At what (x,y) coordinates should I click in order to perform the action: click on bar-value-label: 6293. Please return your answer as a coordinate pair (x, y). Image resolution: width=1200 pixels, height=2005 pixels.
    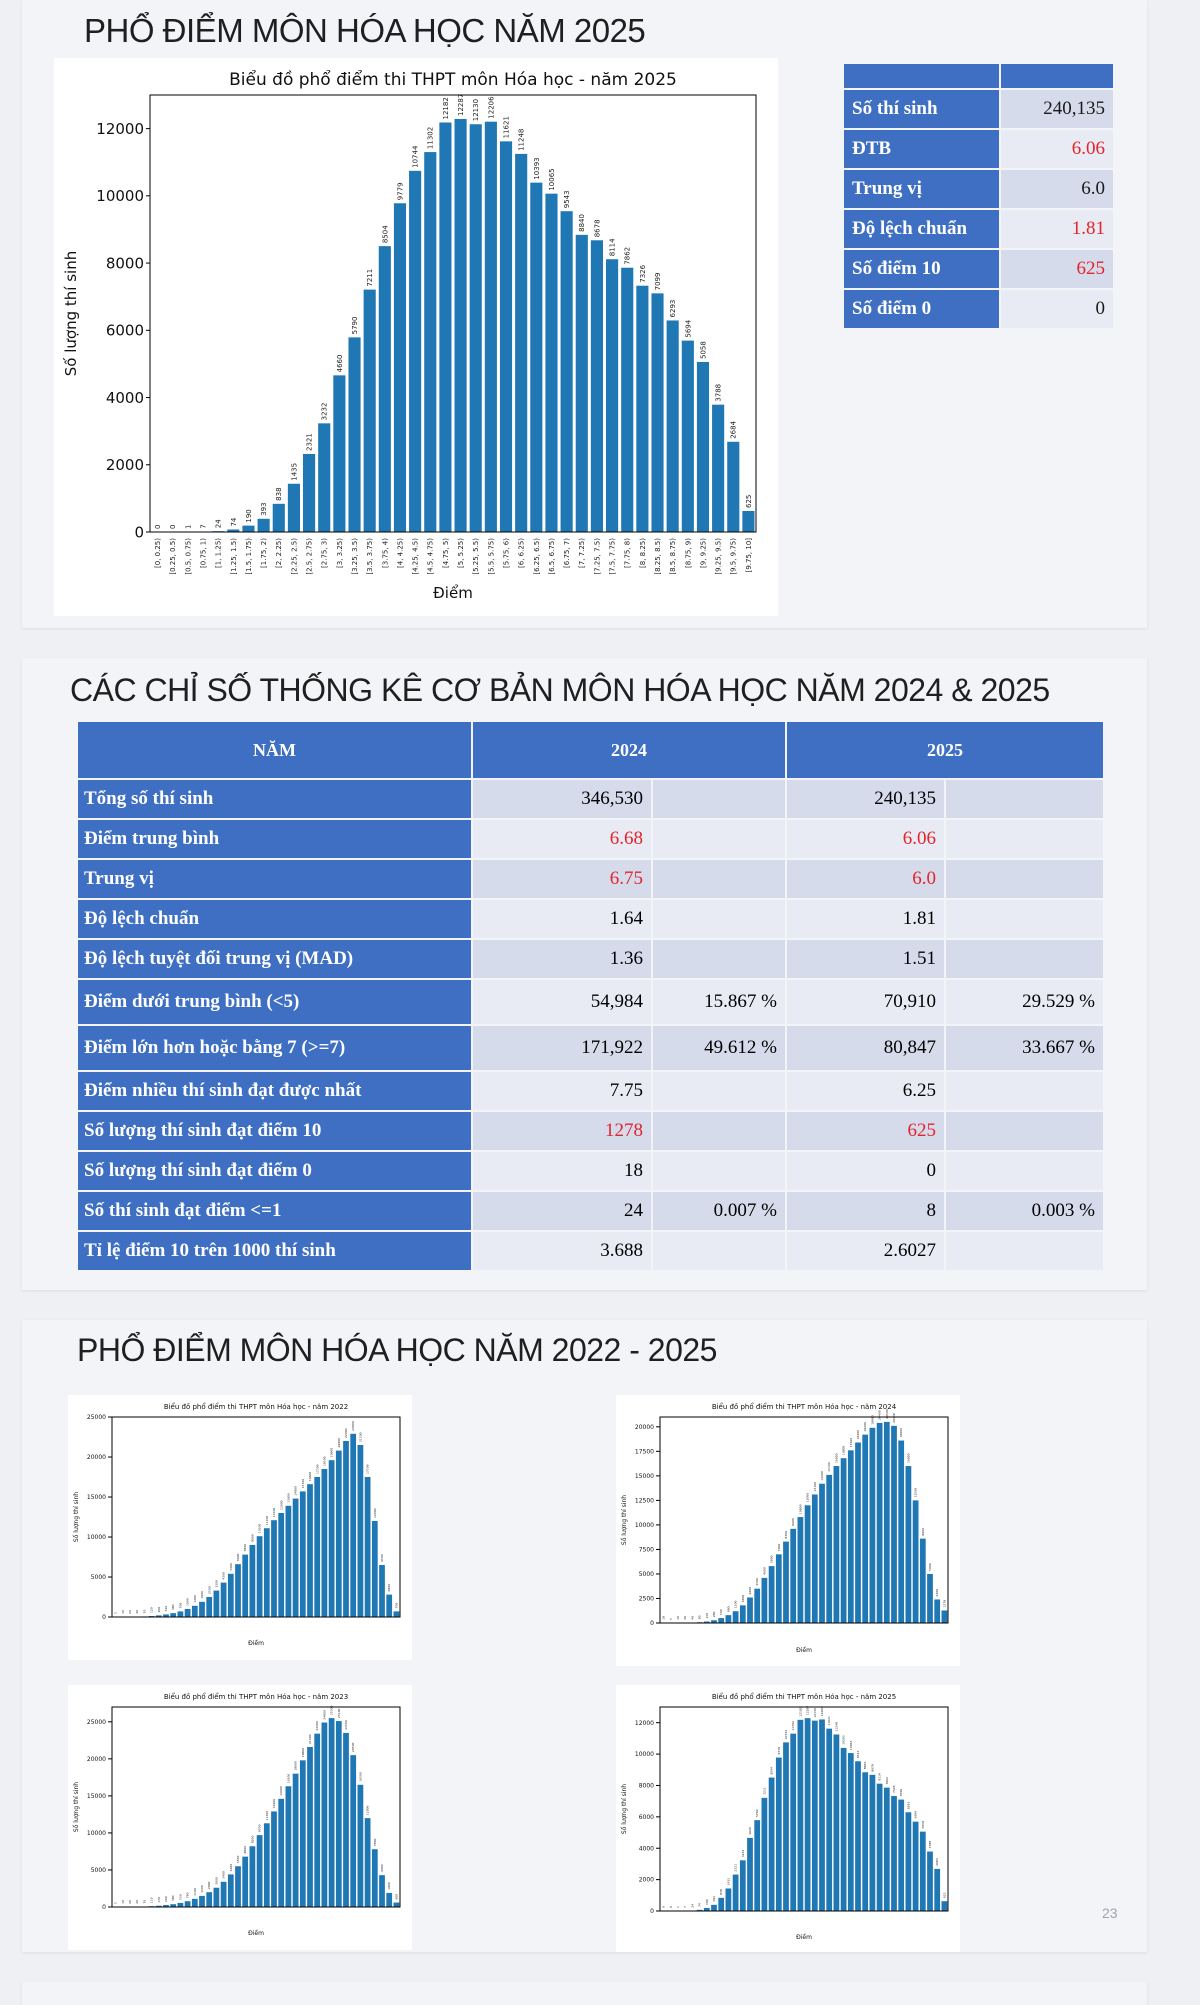
    Looking at the image, I should click on (673, 309).